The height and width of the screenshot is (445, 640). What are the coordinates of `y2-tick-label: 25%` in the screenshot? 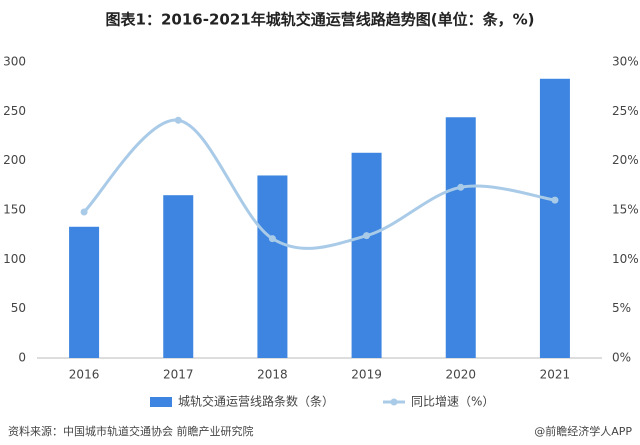 It's located at (625, 111).